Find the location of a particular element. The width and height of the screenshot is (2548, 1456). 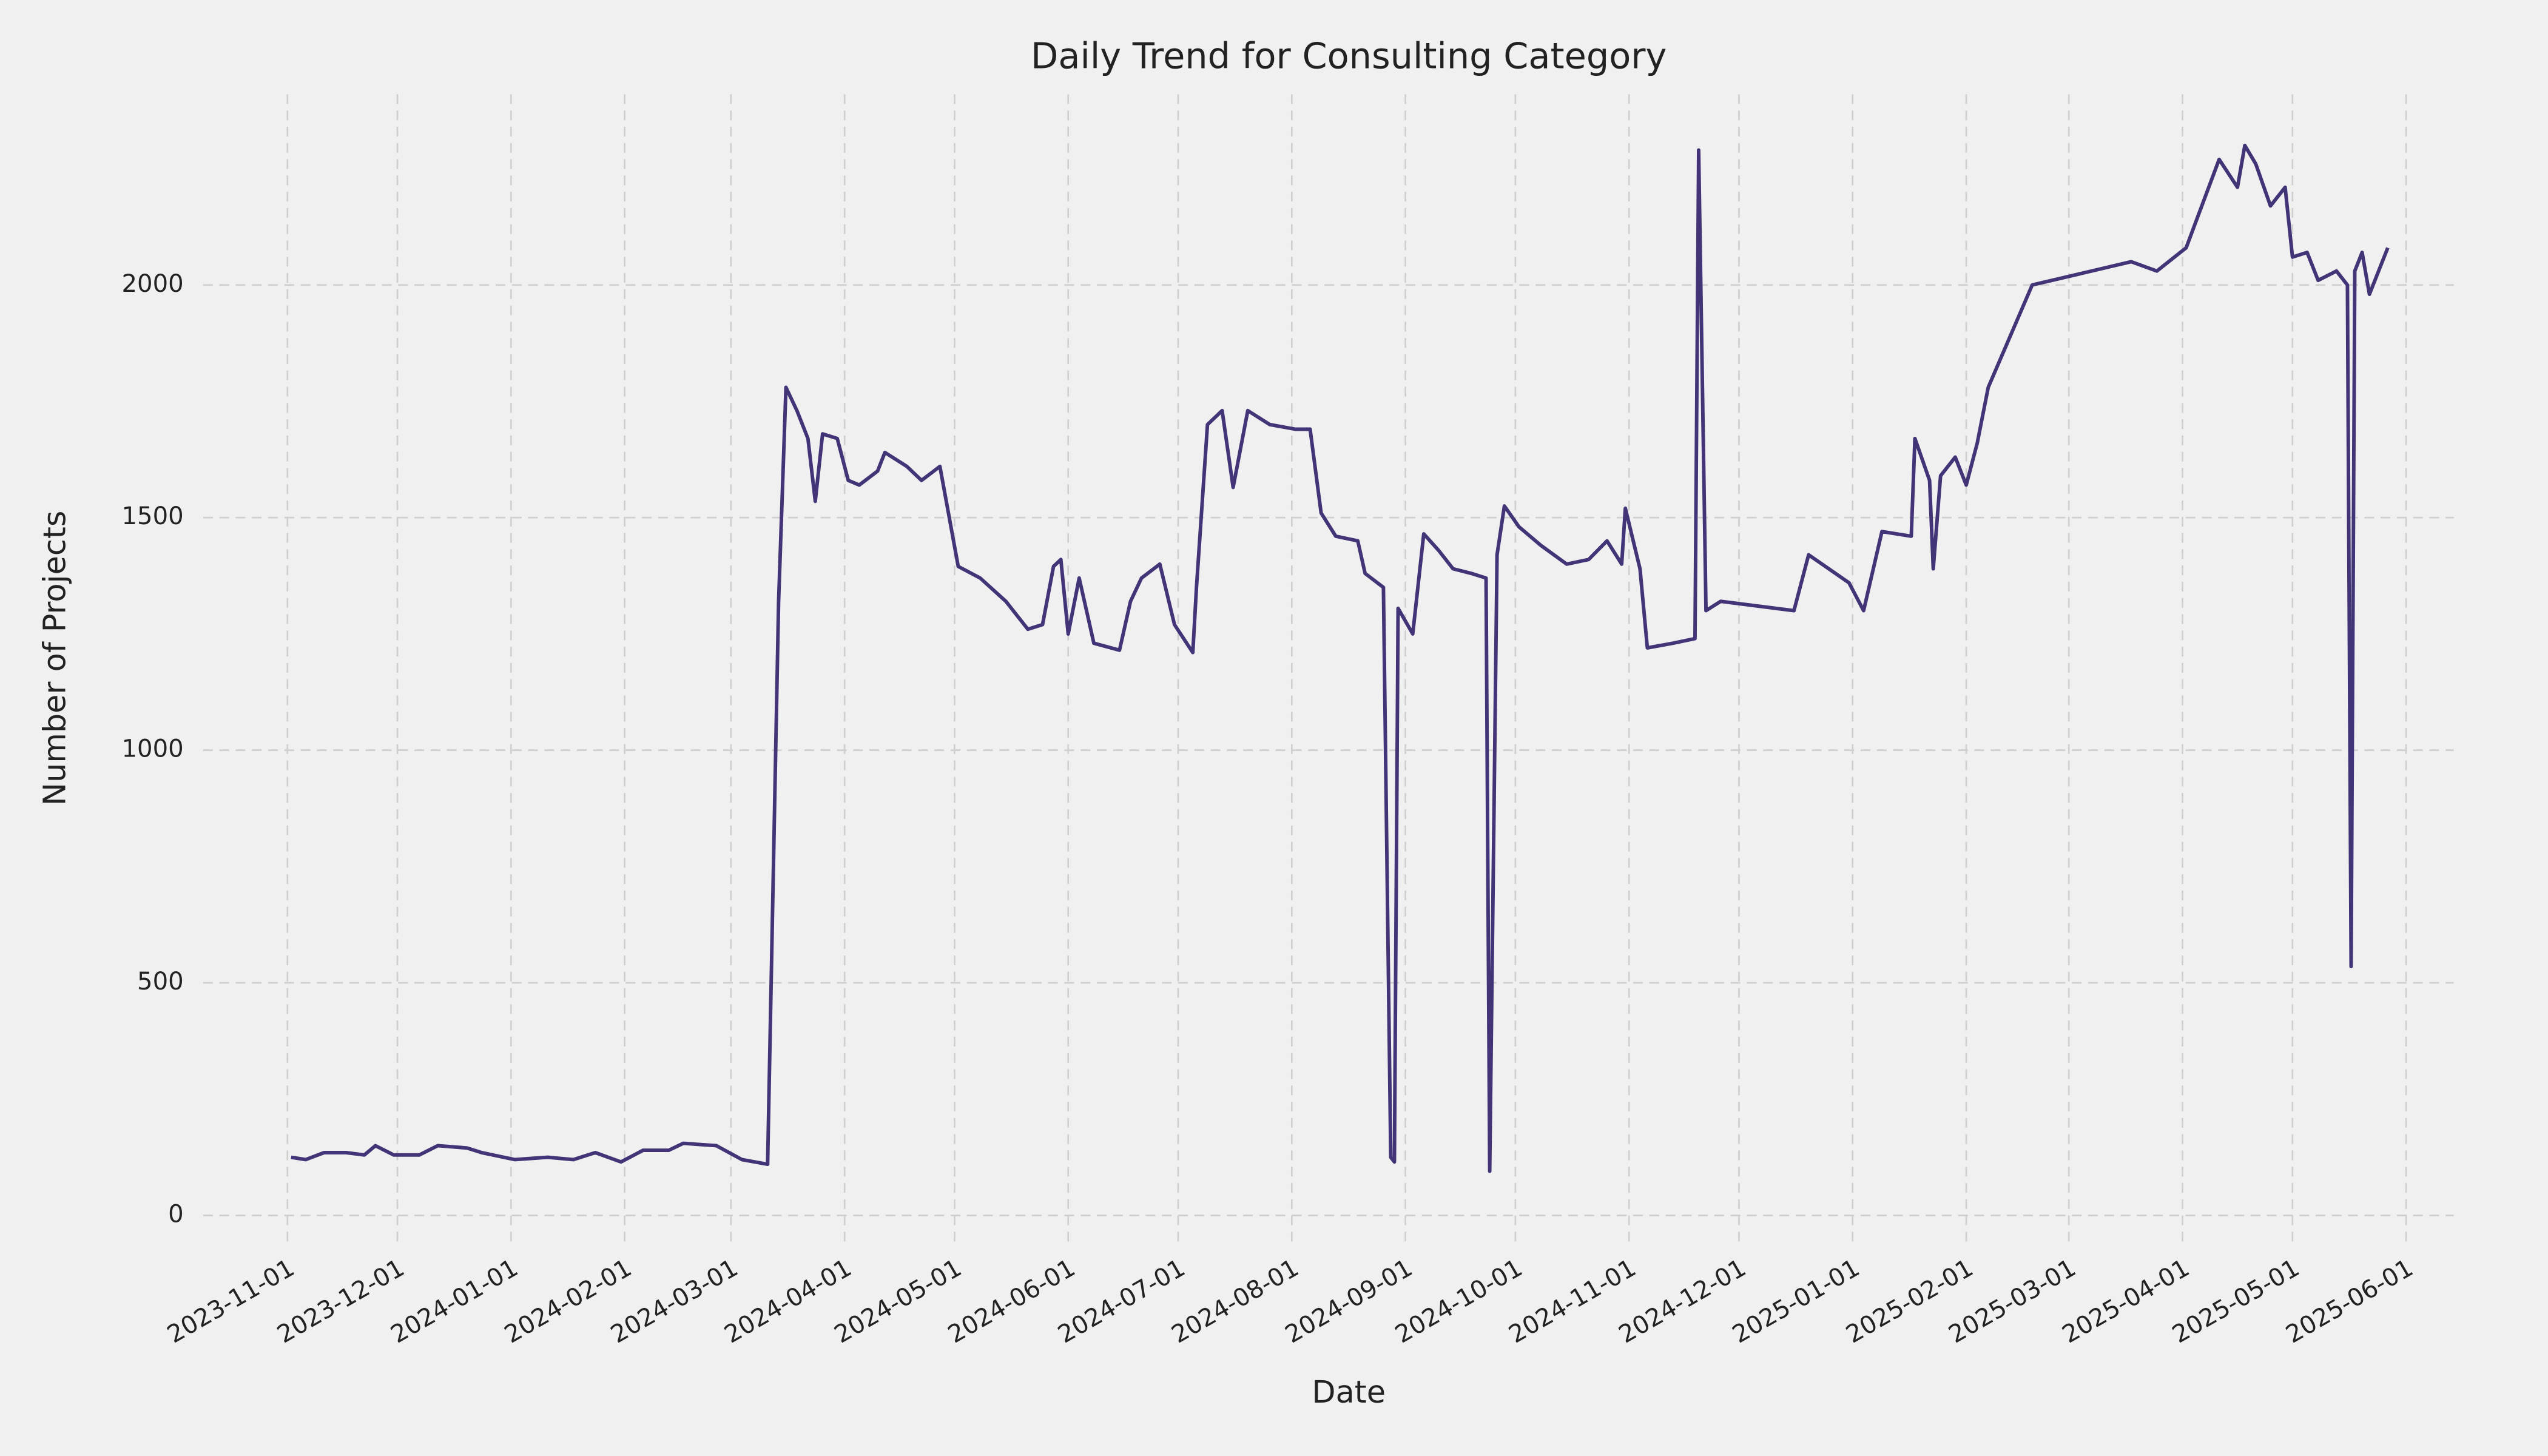

y-axis-label: Number of Projects is located at coordinates (55, 658).